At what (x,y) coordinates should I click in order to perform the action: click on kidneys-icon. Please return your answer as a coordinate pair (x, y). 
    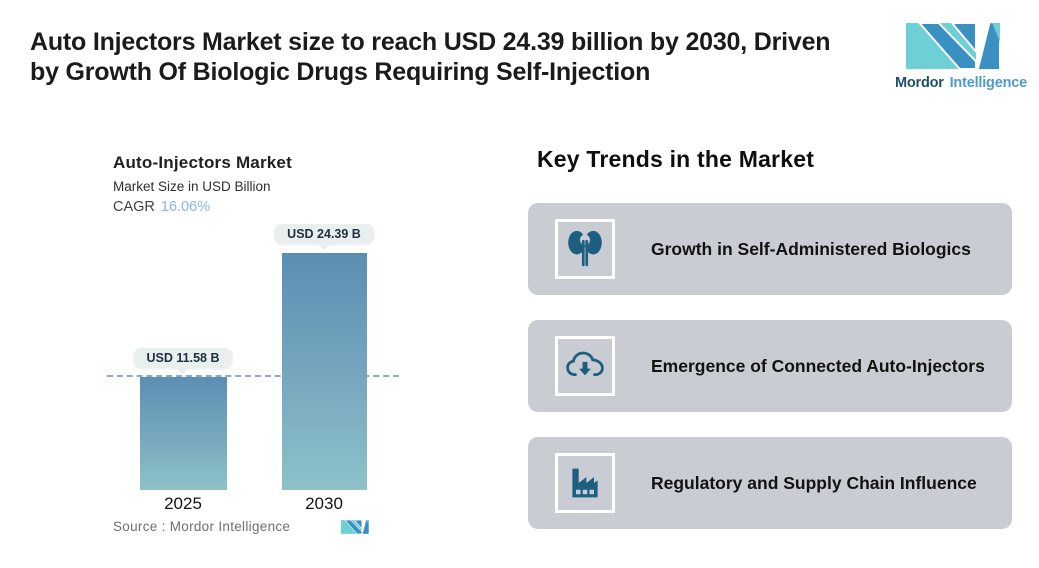
    Looking at the image, I should click on (585, 248).